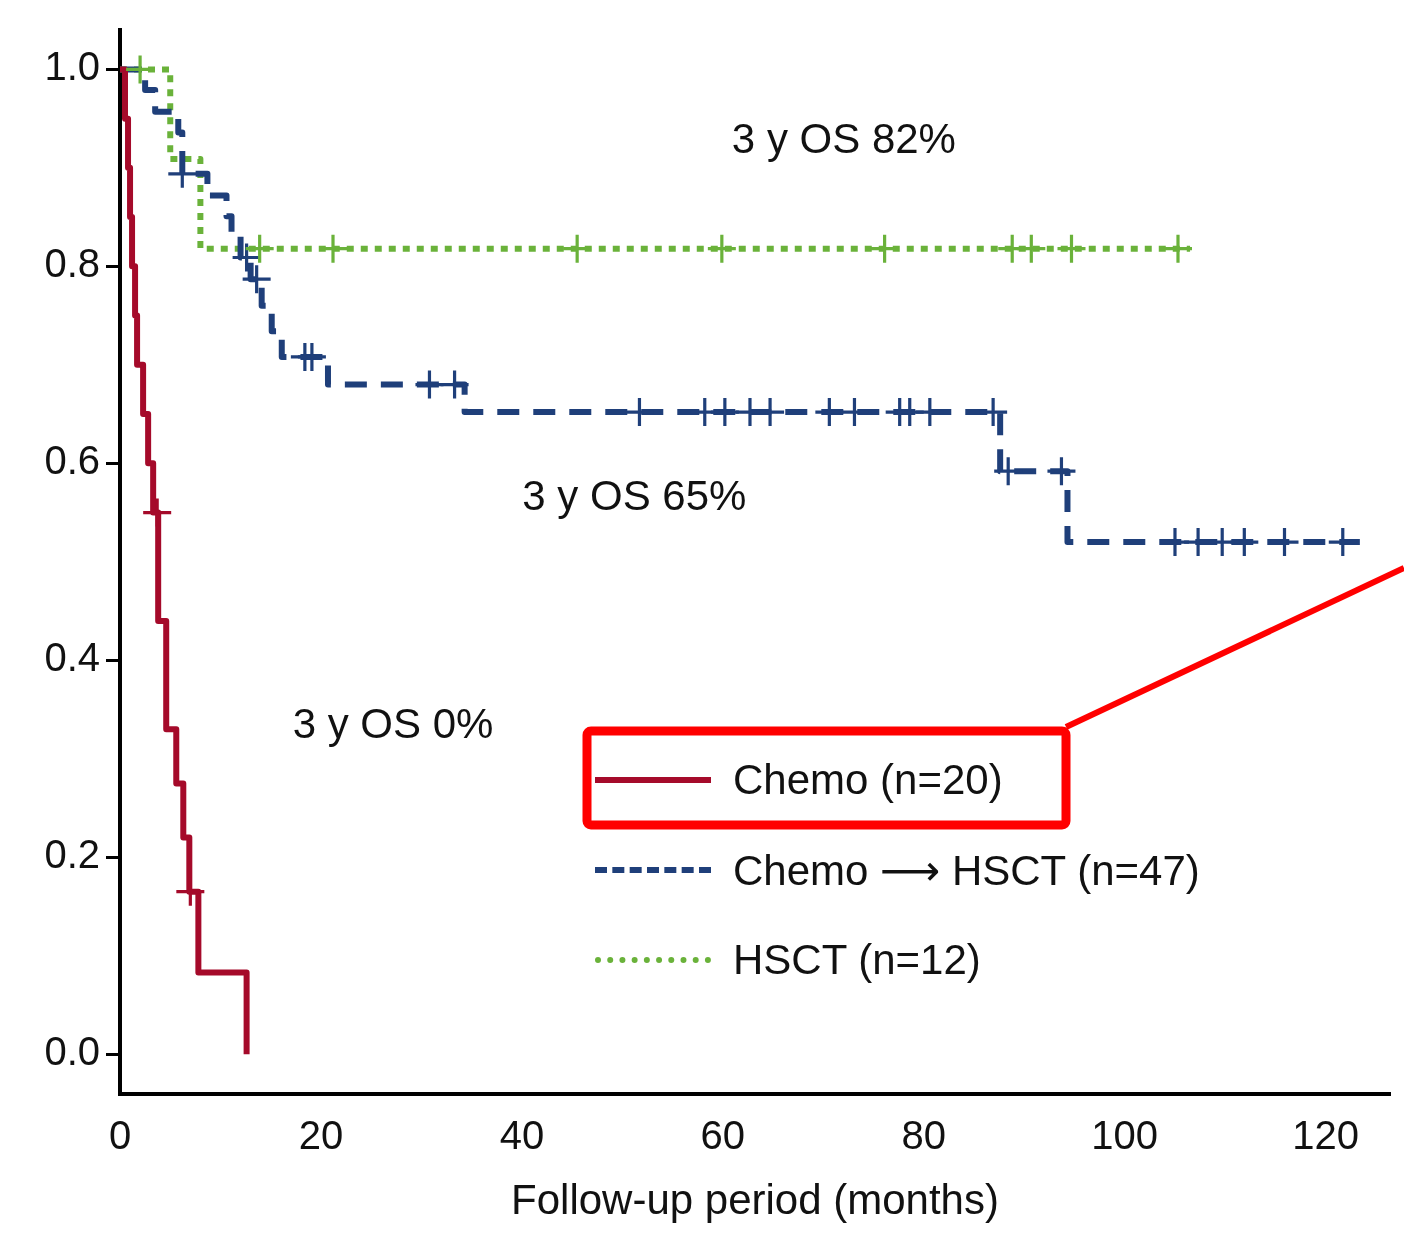  I want to click on x-tick-label: 60, so click(723, 1134).